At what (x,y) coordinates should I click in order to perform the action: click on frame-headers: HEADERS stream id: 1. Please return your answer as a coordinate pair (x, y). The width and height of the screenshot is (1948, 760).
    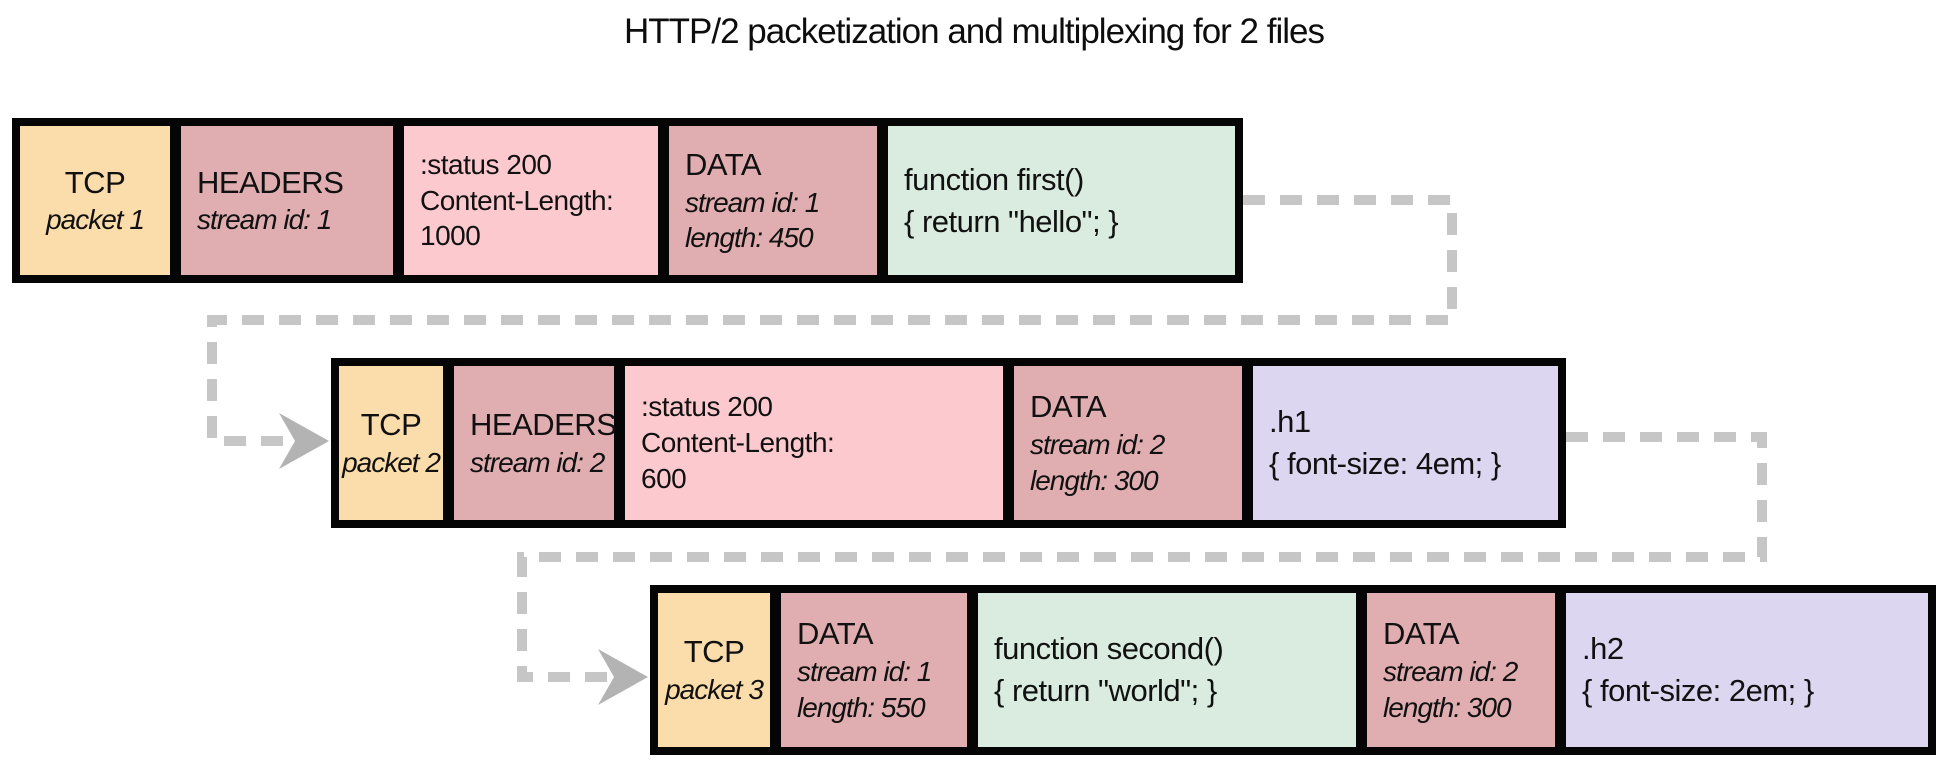
    Looking at the image, I should click on (287, 200).